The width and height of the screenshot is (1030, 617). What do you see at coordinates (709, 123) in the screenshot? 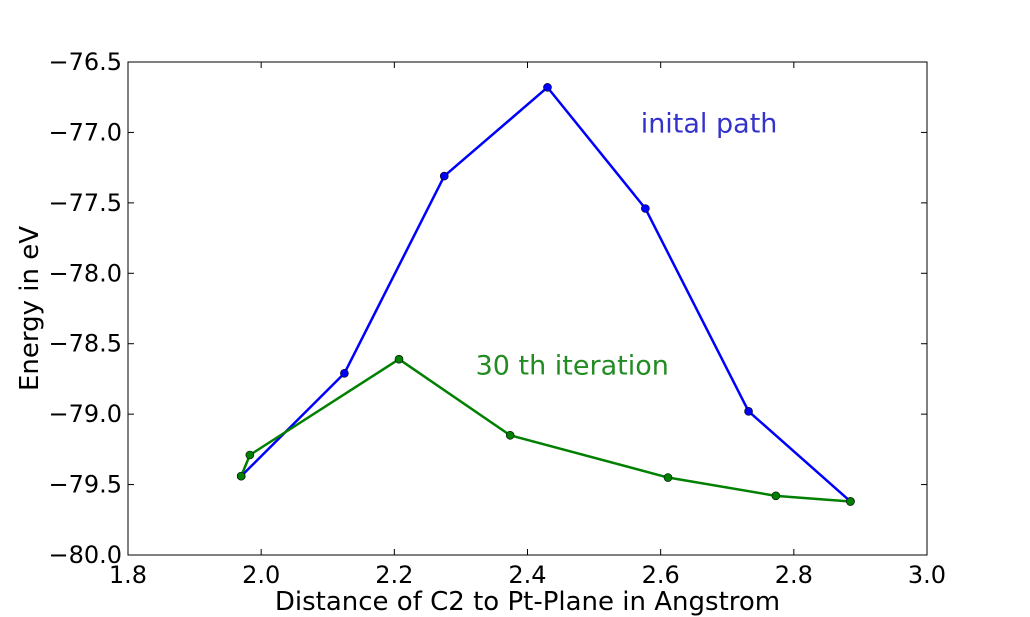
I see `annotation-label: inital path` at bounding box center [709, 123].